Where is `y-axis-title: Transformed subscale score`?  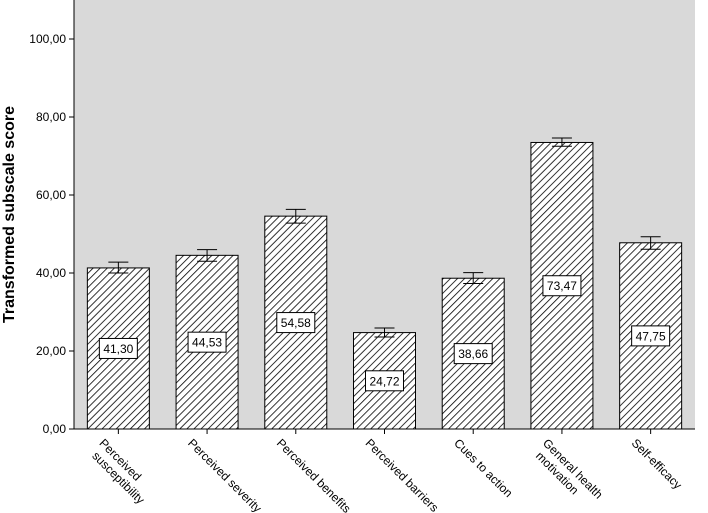
y-axis-title: Transformed subscale score is located at coordinates (9, 214).